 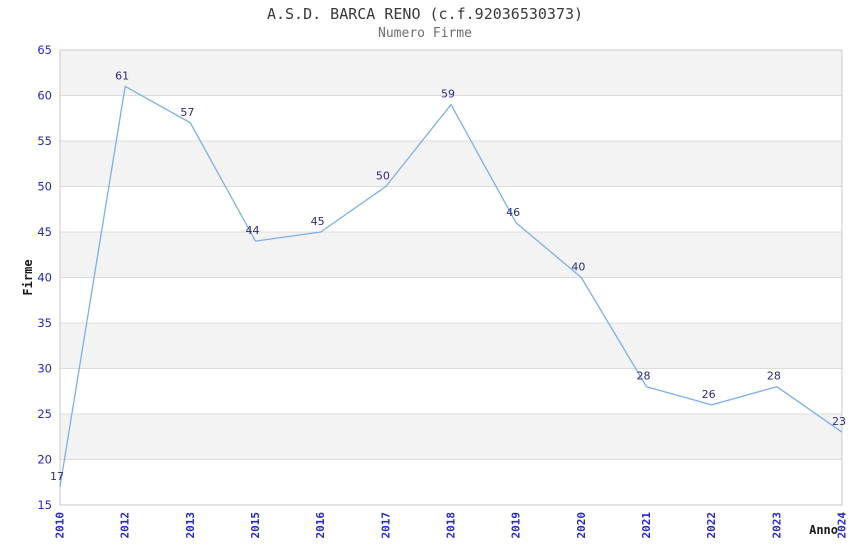 What do you see at coordinates (44, 323) in the screenshot?
I see `y-tick-label: 35` at bounding box center [44, 323].